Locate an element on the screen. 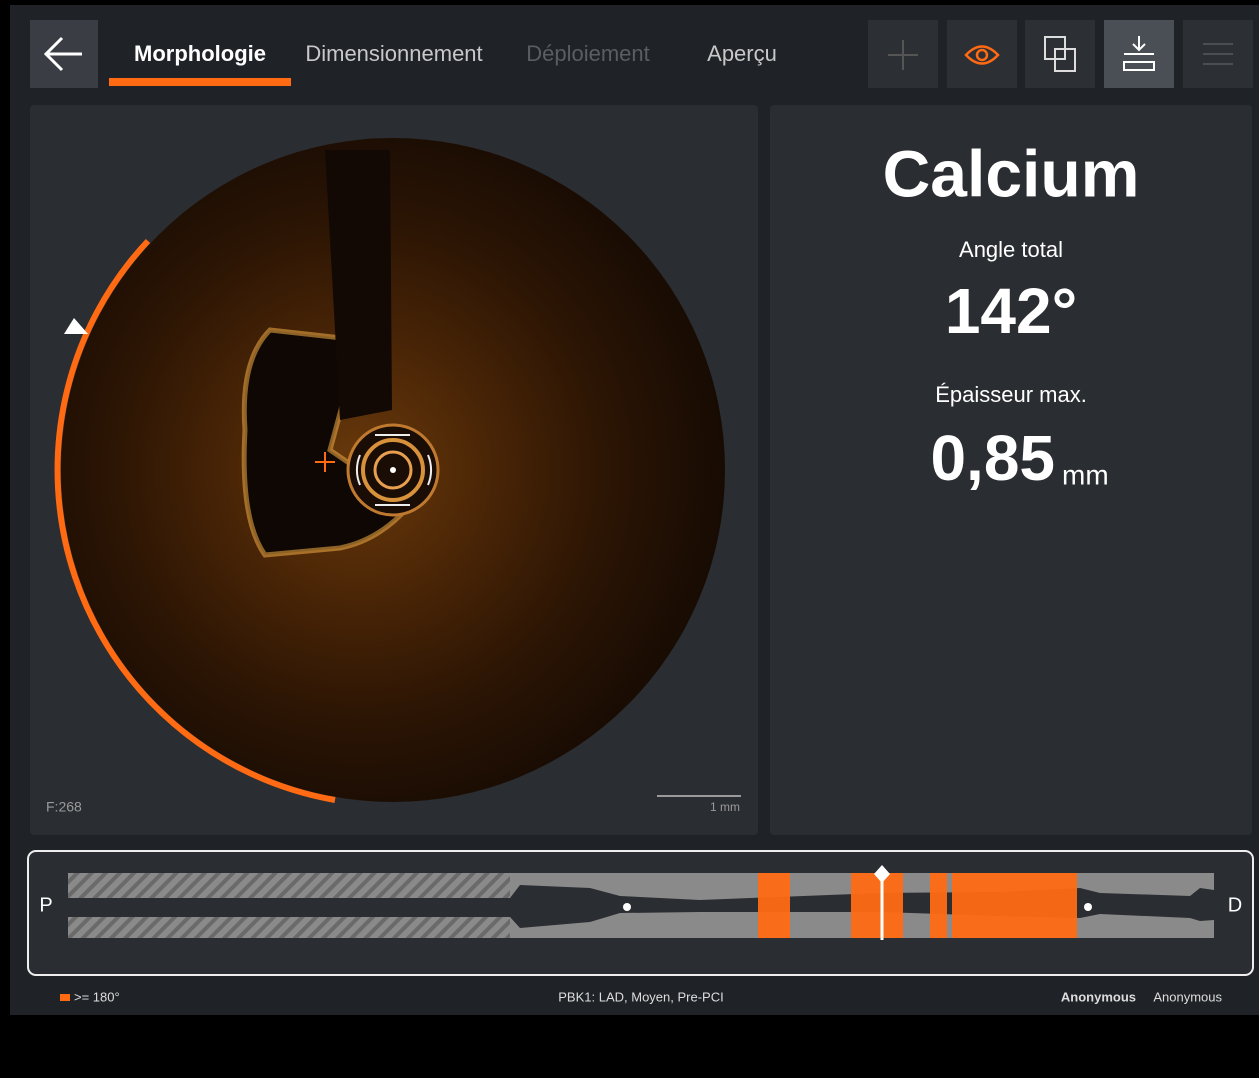 The width and height of the screenshot is (1259, 1078). angle-value: 142° is located at coordinates (1011, 311).